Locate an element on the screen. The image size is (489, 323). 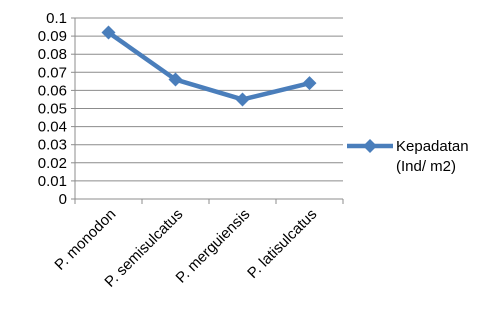
legend: Kepadatan (Ind/ m2) is located at coordinates (408, 156).